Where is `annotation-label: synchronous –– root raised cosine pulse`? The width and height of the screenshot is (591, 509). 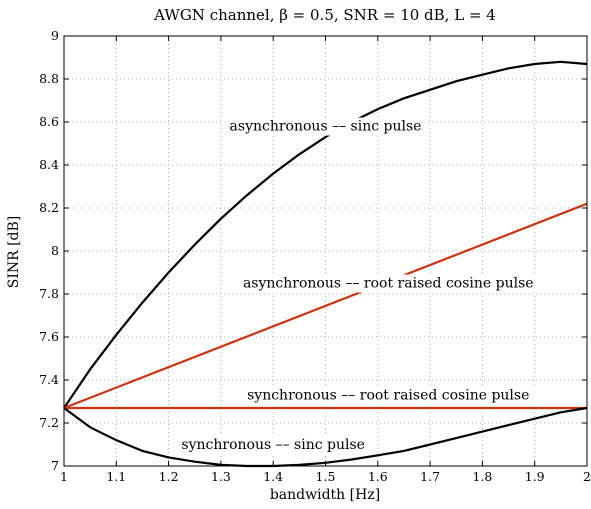
annotation-label: synchronous –– root raised cosine pulse is located at coordinates (388, 395).